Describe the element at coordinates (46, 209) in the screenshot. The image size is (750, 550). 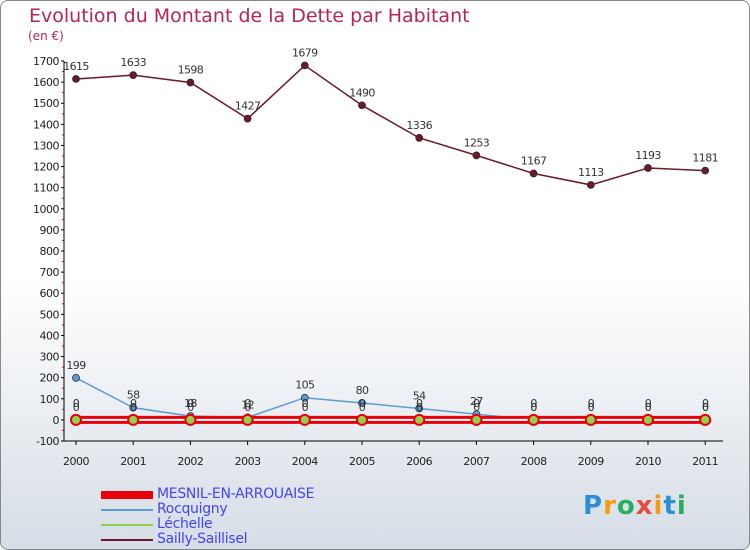
I see `y-tick-label: 1000` at that location.